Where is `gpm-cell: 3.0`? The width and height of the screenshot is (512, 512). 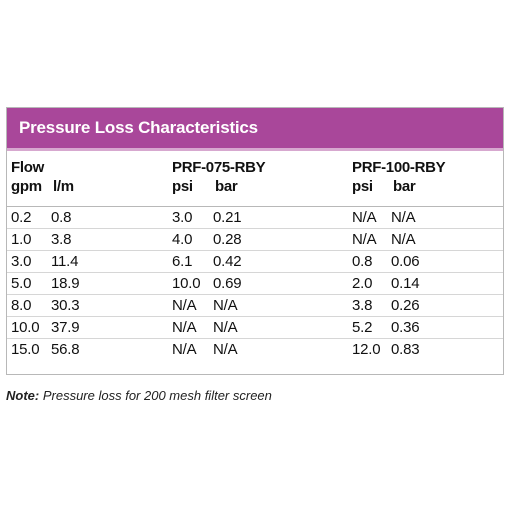 gpm-cell: 3.0 is located at coordinates (21, 261).